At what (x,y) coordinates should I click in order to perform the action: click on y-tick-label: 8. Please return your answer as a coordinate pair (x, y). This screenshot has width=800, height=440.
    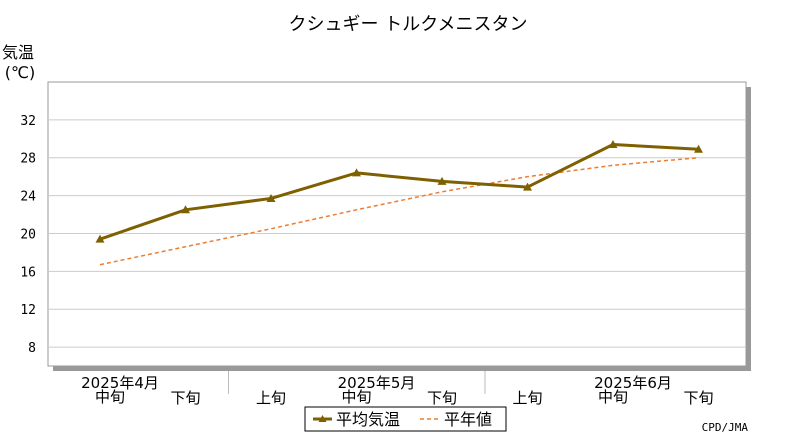
    Looking at the image, I should click on (32, 348).